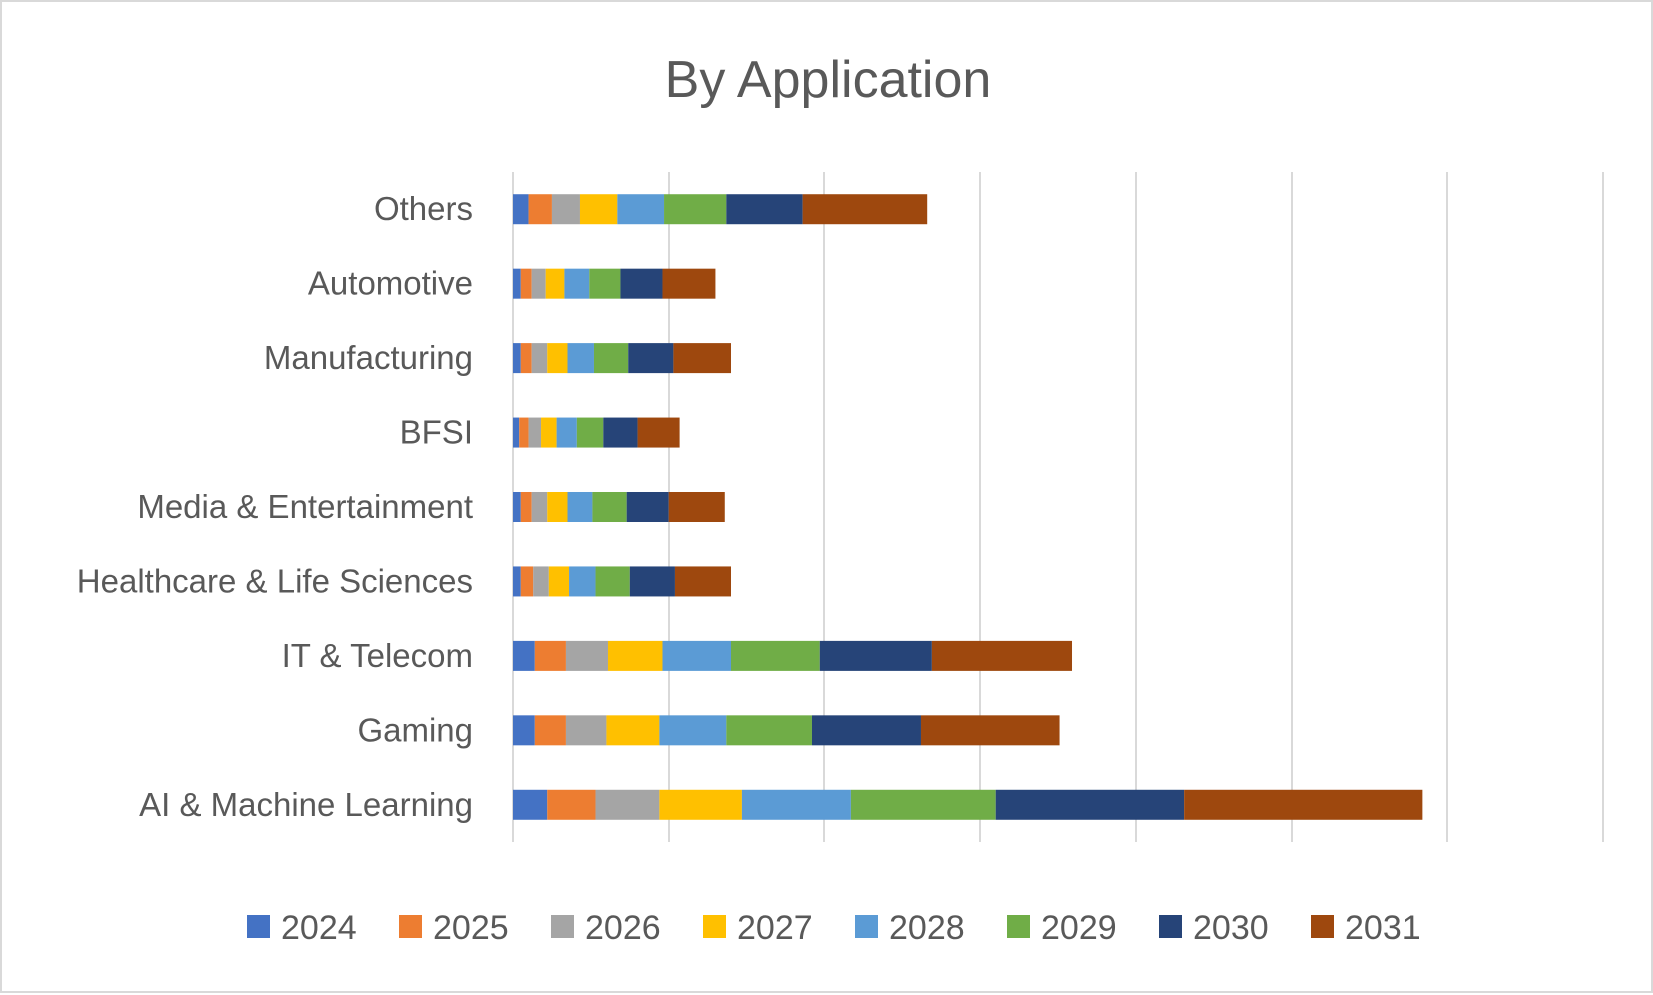 Image resolution: width=1653 pixels, height=995 pixels. What do you see at coordinates (319, 928) in the screenshot?
I see `legend-label: 2024` at bounding box center [319, 928].